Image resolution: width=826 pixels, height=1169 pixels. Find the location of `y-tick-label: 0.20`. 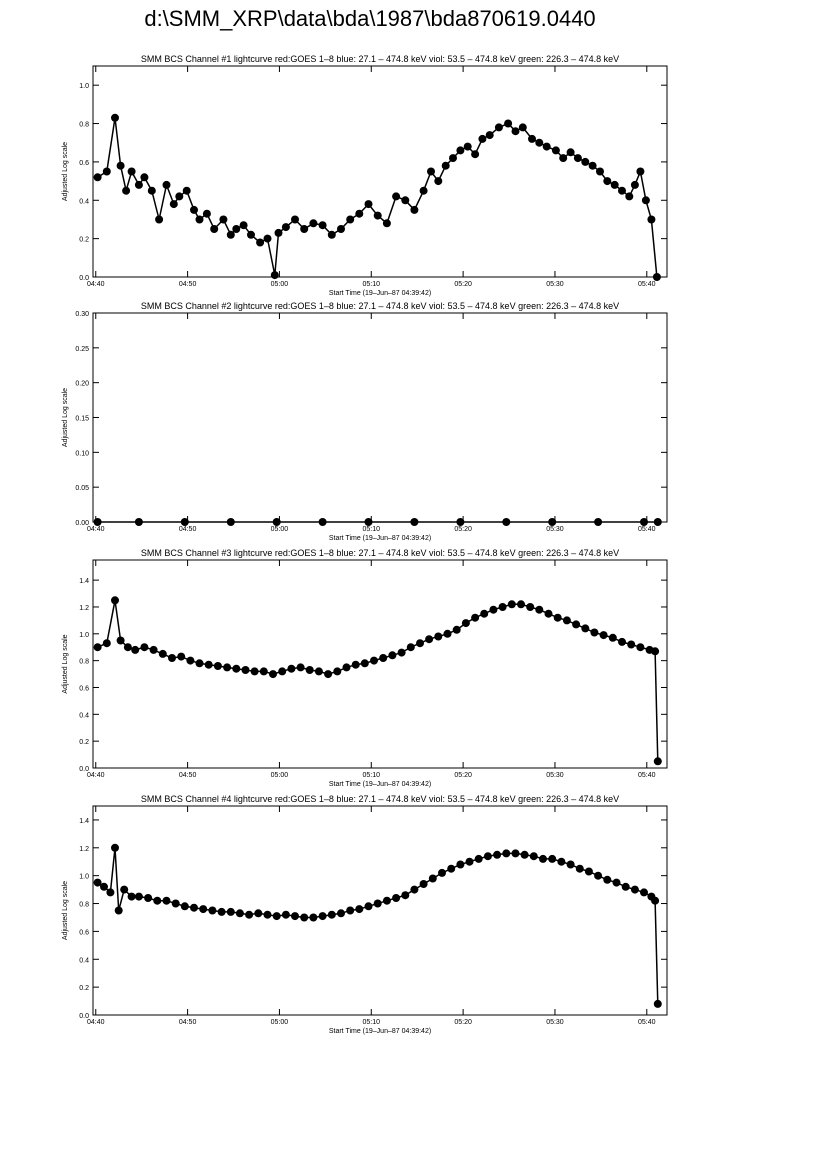

y-tick-label: 0.20 is located at coordinates (82, 384).